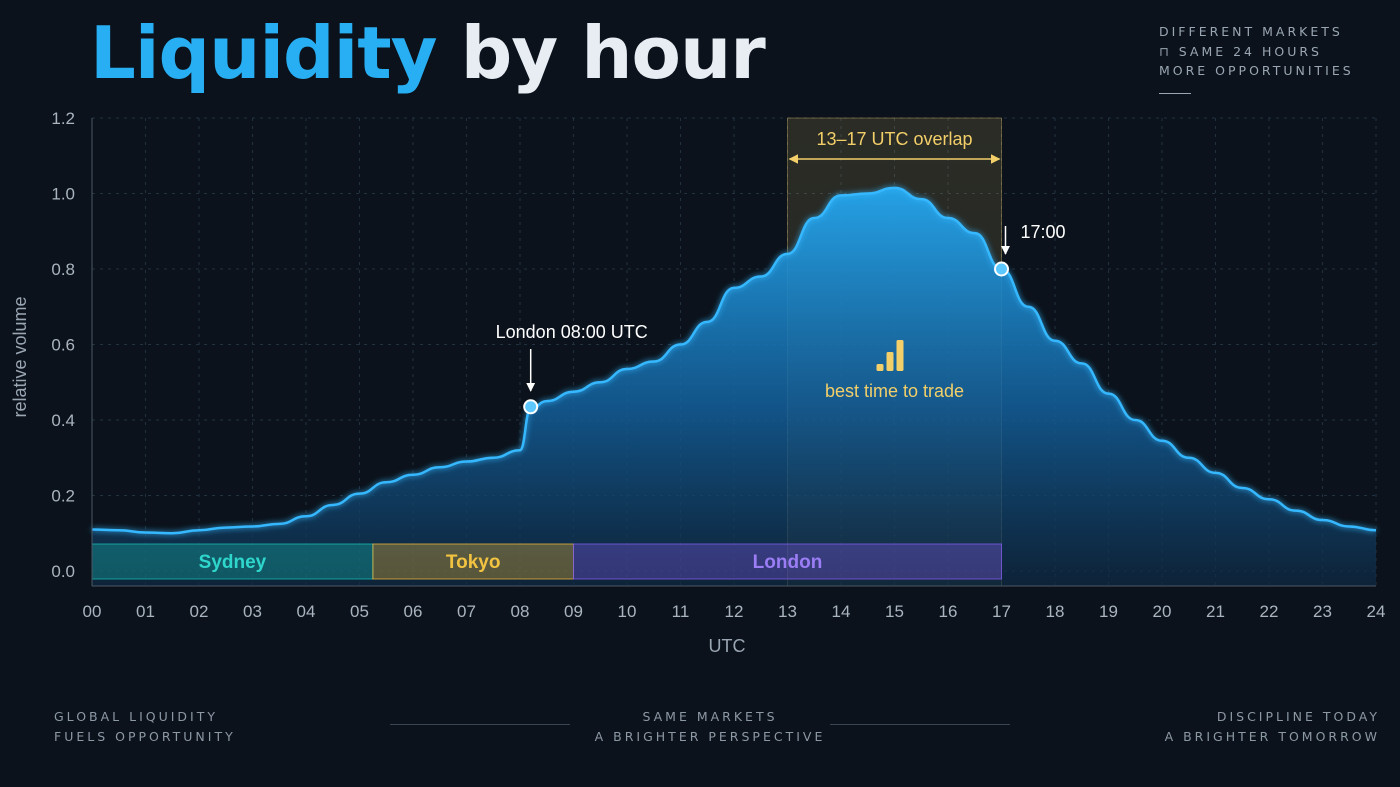  I want to click on x-tick-label: 21, so click(1215, 611).